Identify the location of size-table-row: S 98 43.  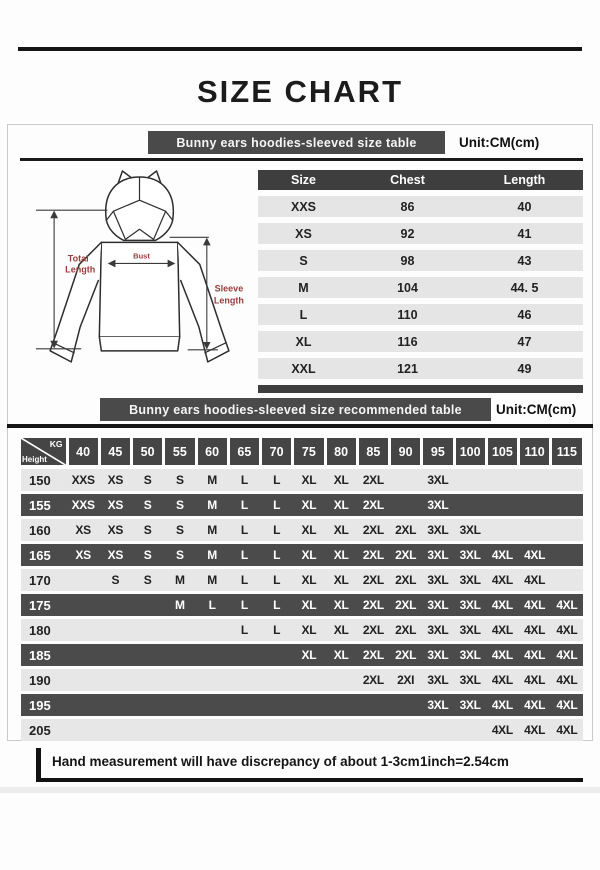
(420, 260).